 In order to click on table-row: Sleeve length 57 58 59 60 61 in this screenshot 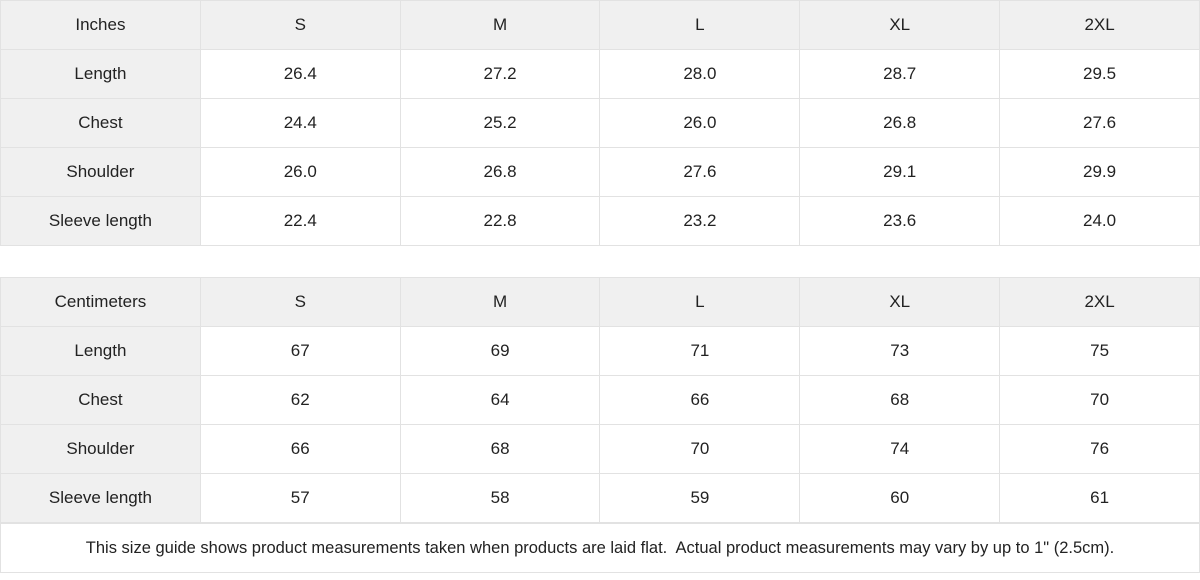, I will do `click(600, 498)`.